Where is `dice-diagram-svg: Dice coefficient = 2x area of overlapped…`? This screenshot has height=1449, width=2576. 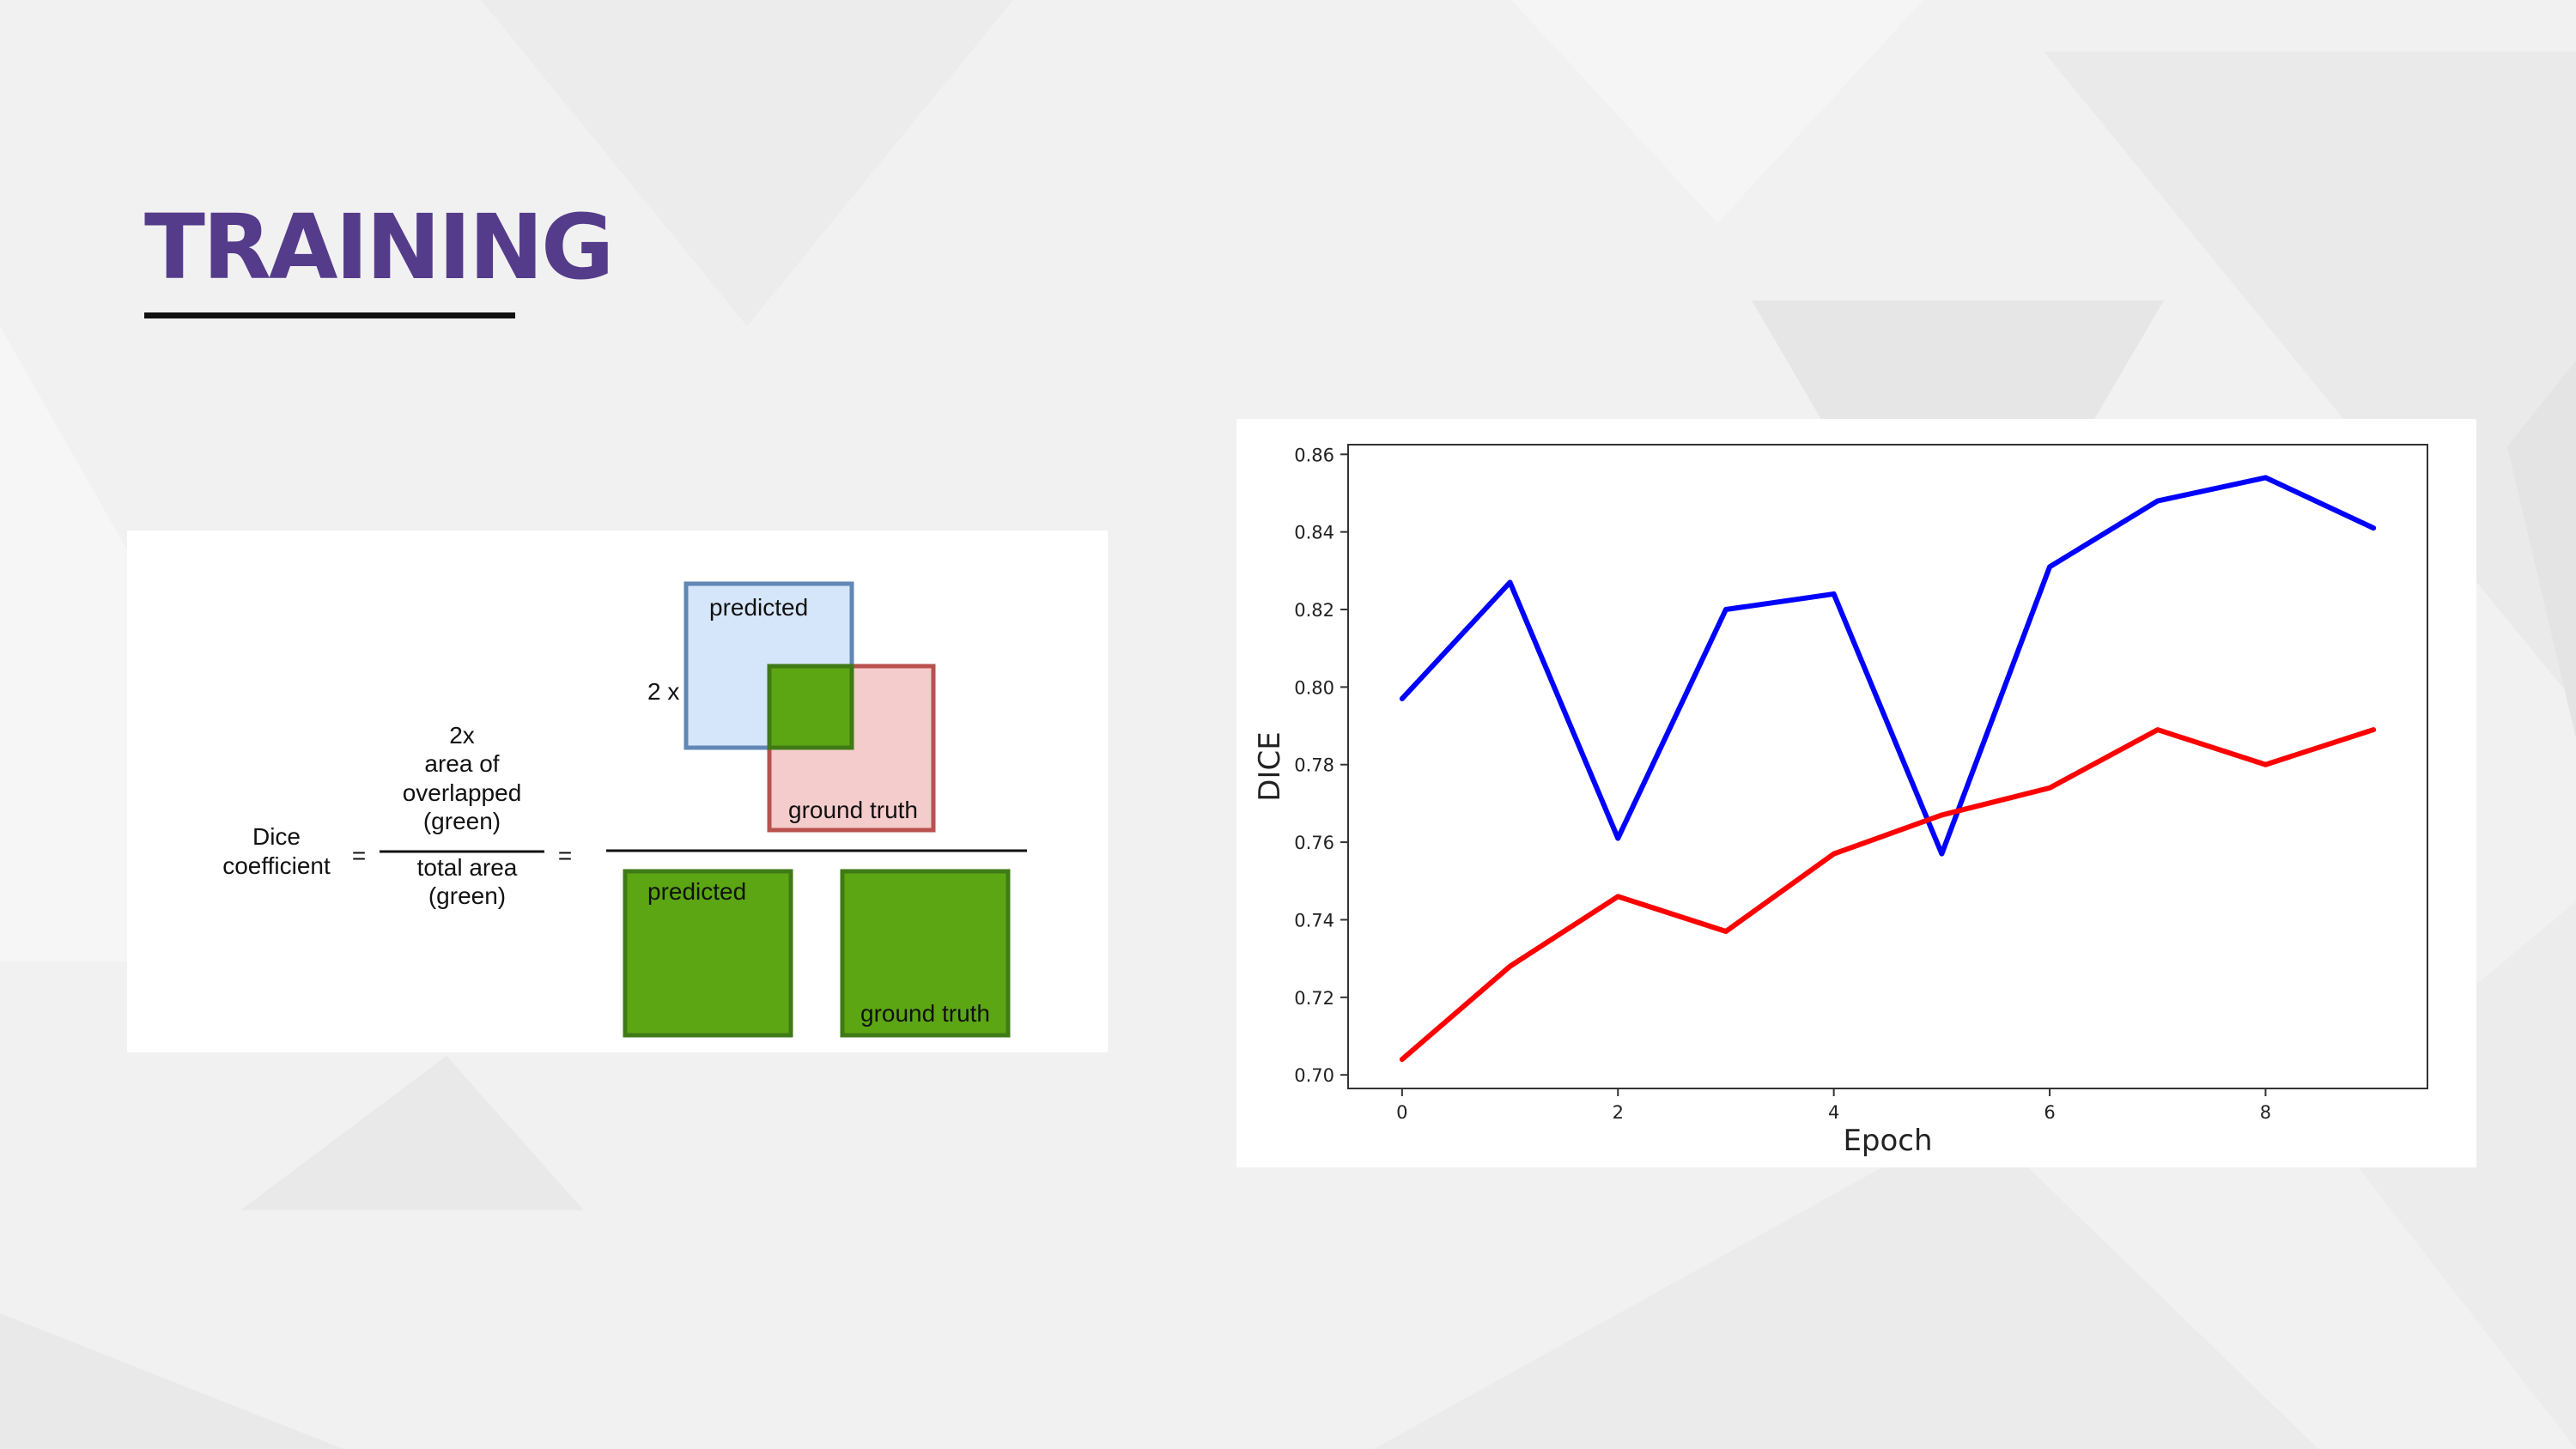
dice-diagram-svg: Dice coefficient = 2x area of overlapped… is located at coordinates (625, 809).